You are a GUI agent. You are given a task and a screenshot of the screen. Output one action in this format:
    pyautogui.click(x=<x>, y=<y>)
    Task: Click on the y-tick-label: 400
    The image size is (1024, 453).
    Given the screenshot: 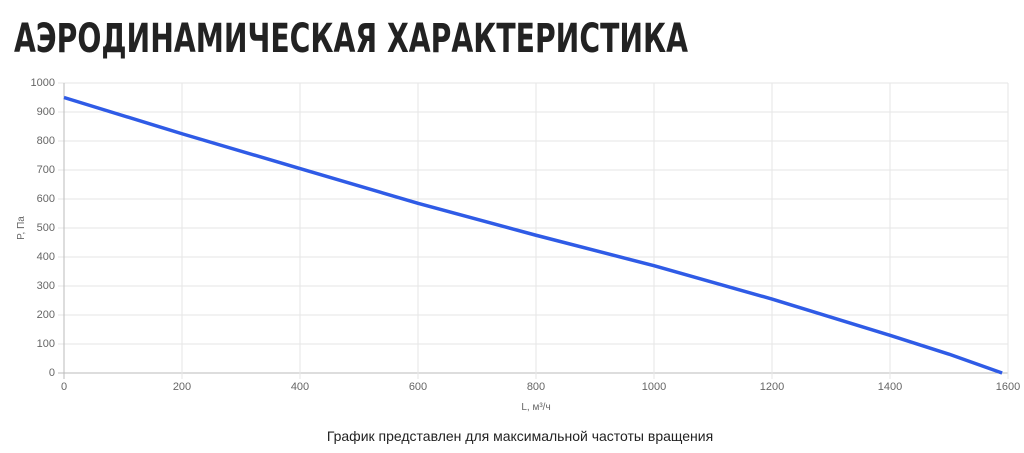 What is the action you would take?
    pyautogui.click(x=46, y=257)
    